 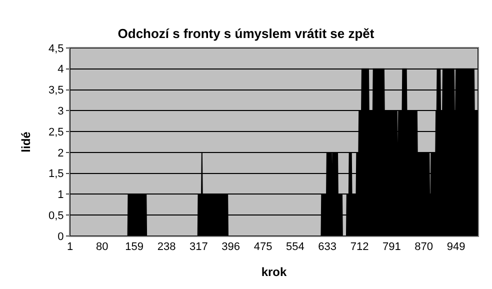 What do you see at coordinates (424, 247) in the screenshot?
I see `x-tick-label: 870` at bounding box center [424, 247].